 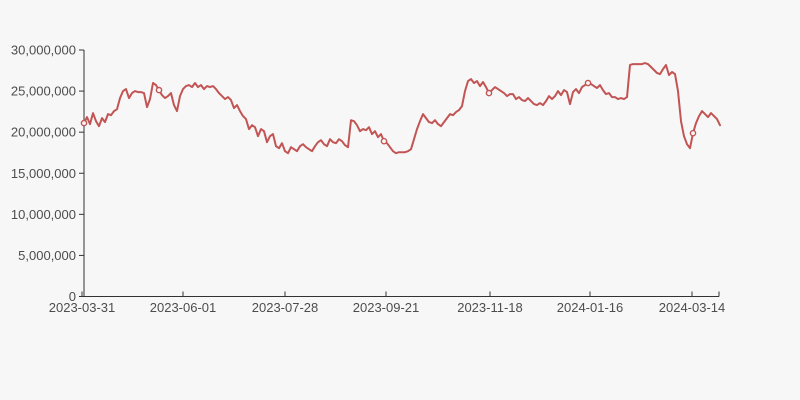 I want to click on x-tick-label: 2023-03-31, so click(x=82, y=307).